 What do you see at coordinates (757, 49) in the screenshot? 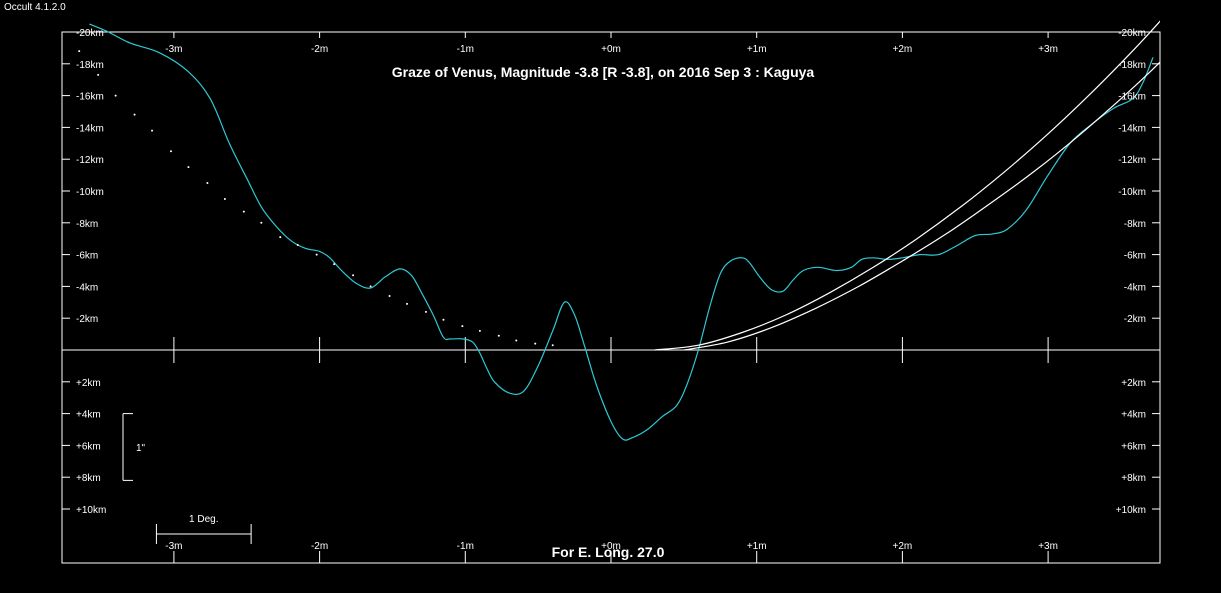
I see `x-tick-label-top: +1m` at bounding box center [757, 49].